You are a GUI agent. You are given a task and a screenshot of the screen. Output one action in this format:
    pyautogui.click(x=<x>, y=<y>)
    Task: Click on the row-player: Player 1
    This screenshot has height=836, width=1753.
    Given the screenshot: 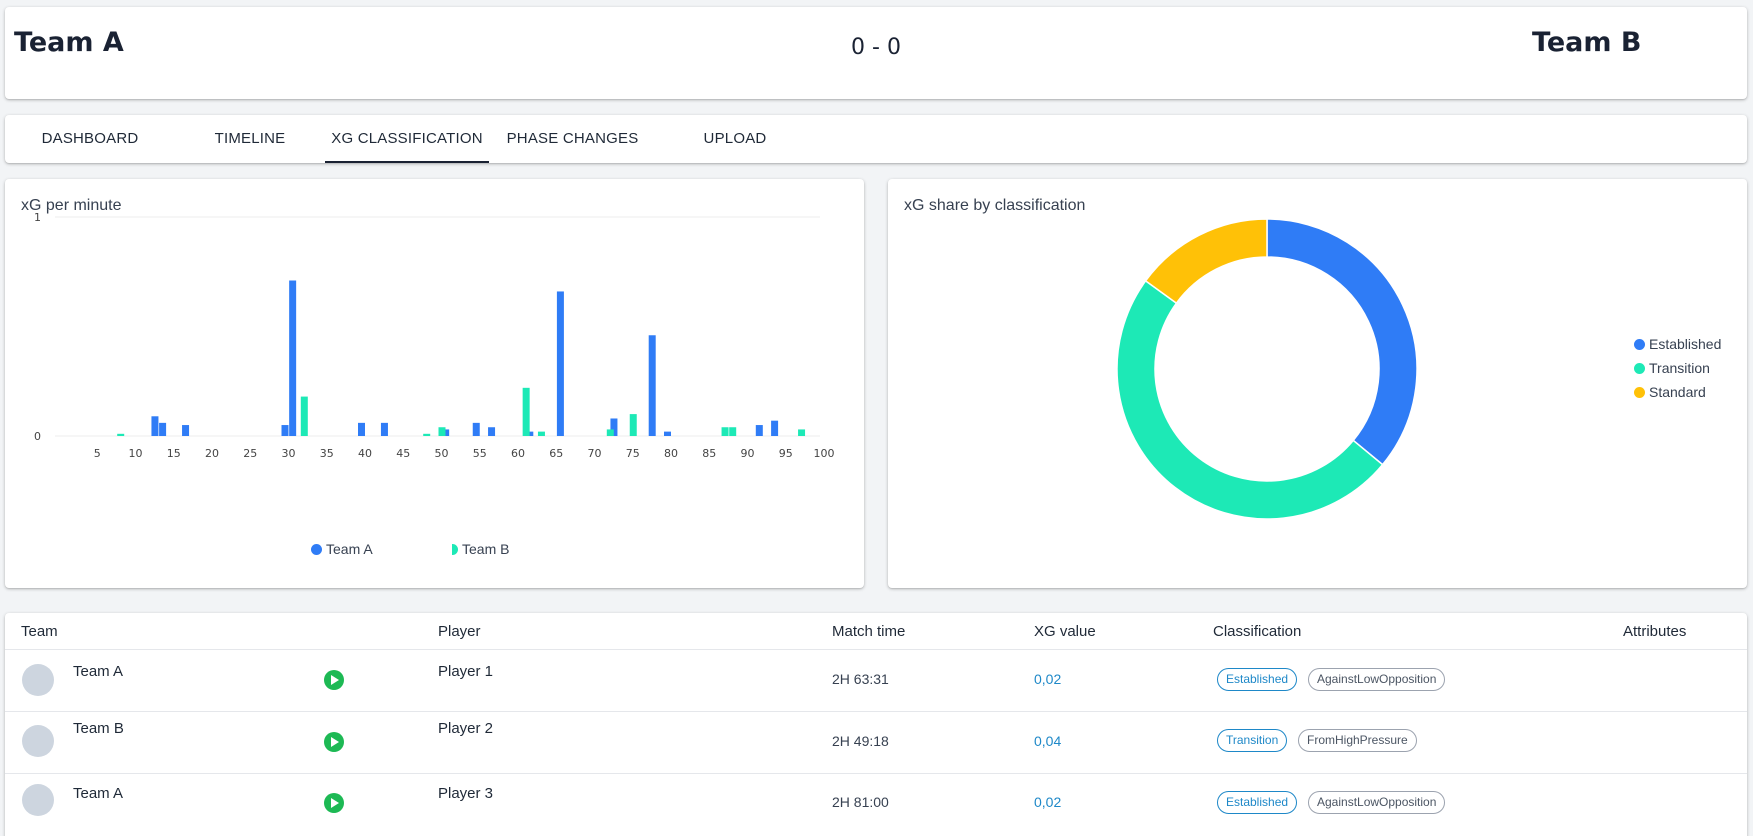 What is the action you would take?
    pyautogui.click(x=466, y=671)
    